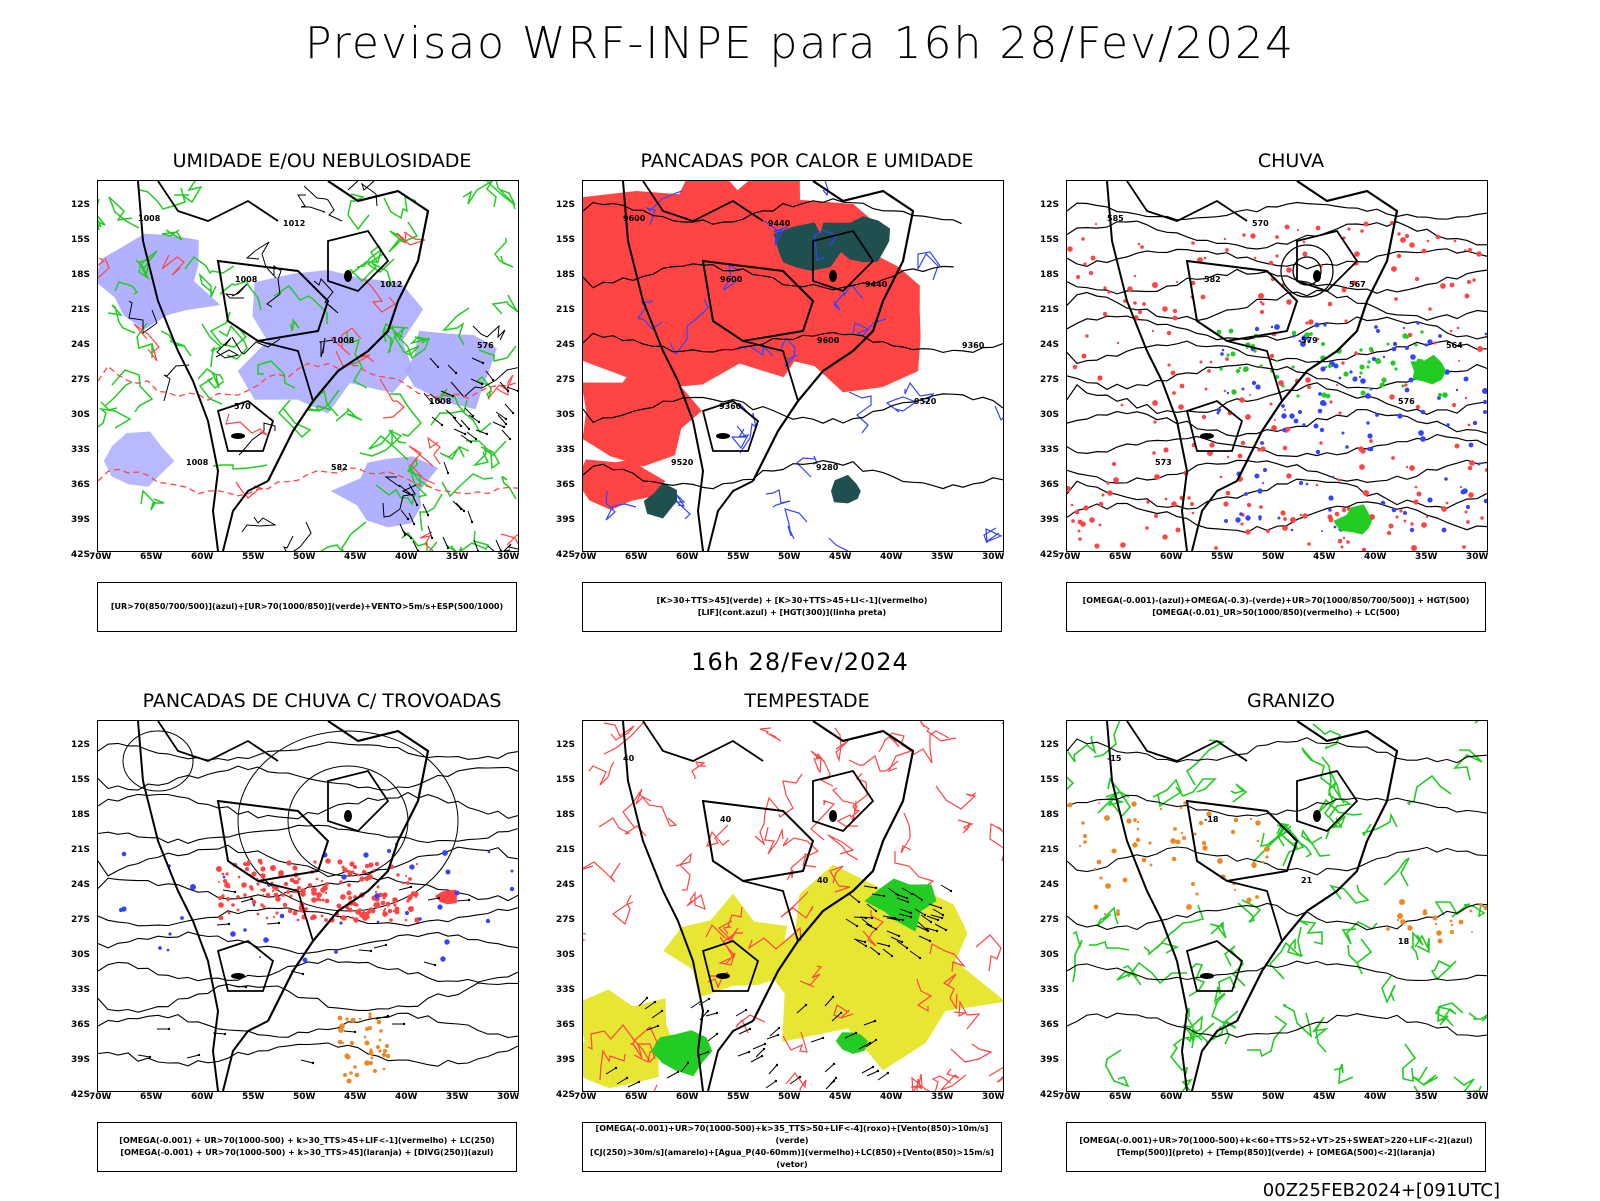 This screenshot has width=1600, height=1201. Describe the element at coordinates (1114, 758) in the screenshot. I see `contour-label: -15` at that location.